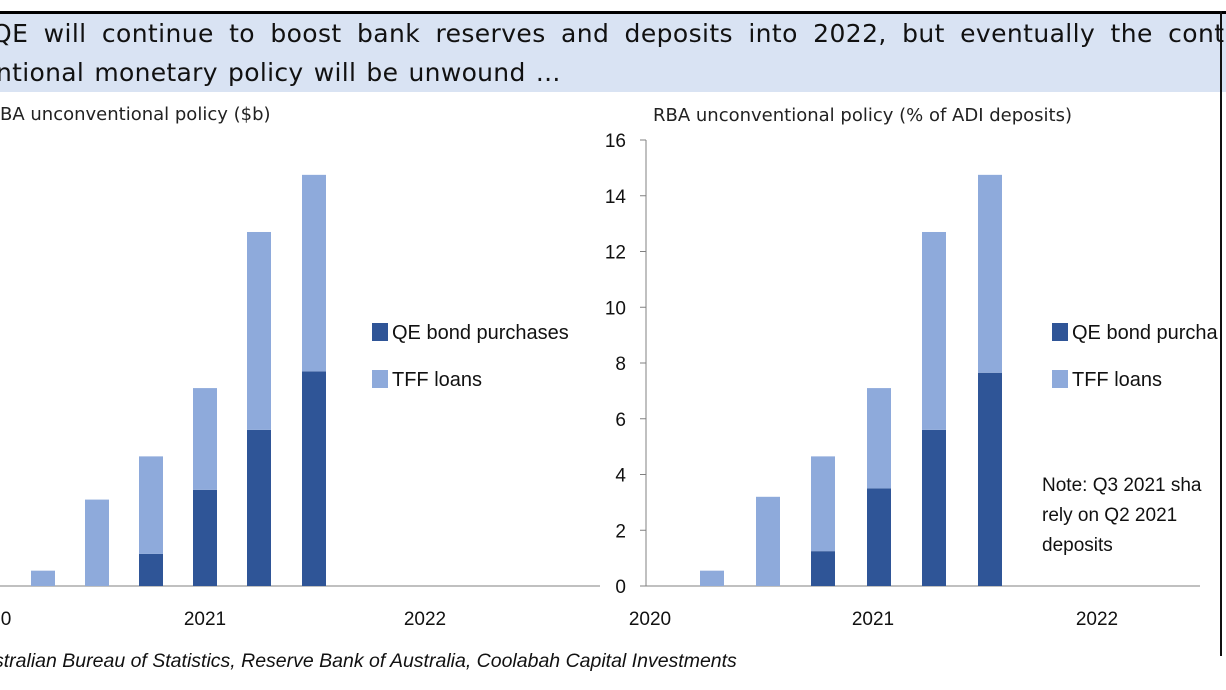  I want to click on note-line-1: rely on Q2 2021, so click(1109, 515).